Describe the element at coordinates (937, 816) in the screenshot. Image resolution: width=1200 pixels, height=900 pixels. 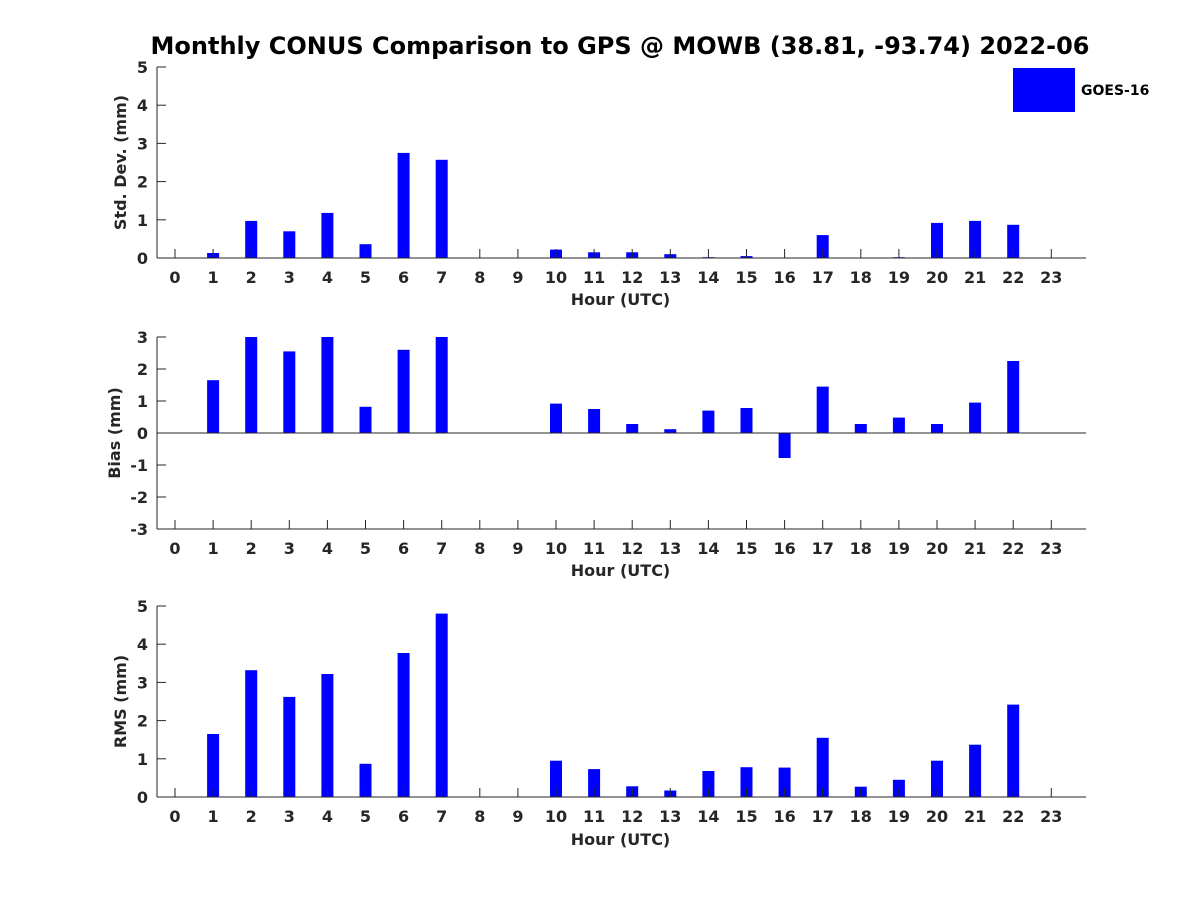
I see `rms-xtick-label-20: 20` at that location.